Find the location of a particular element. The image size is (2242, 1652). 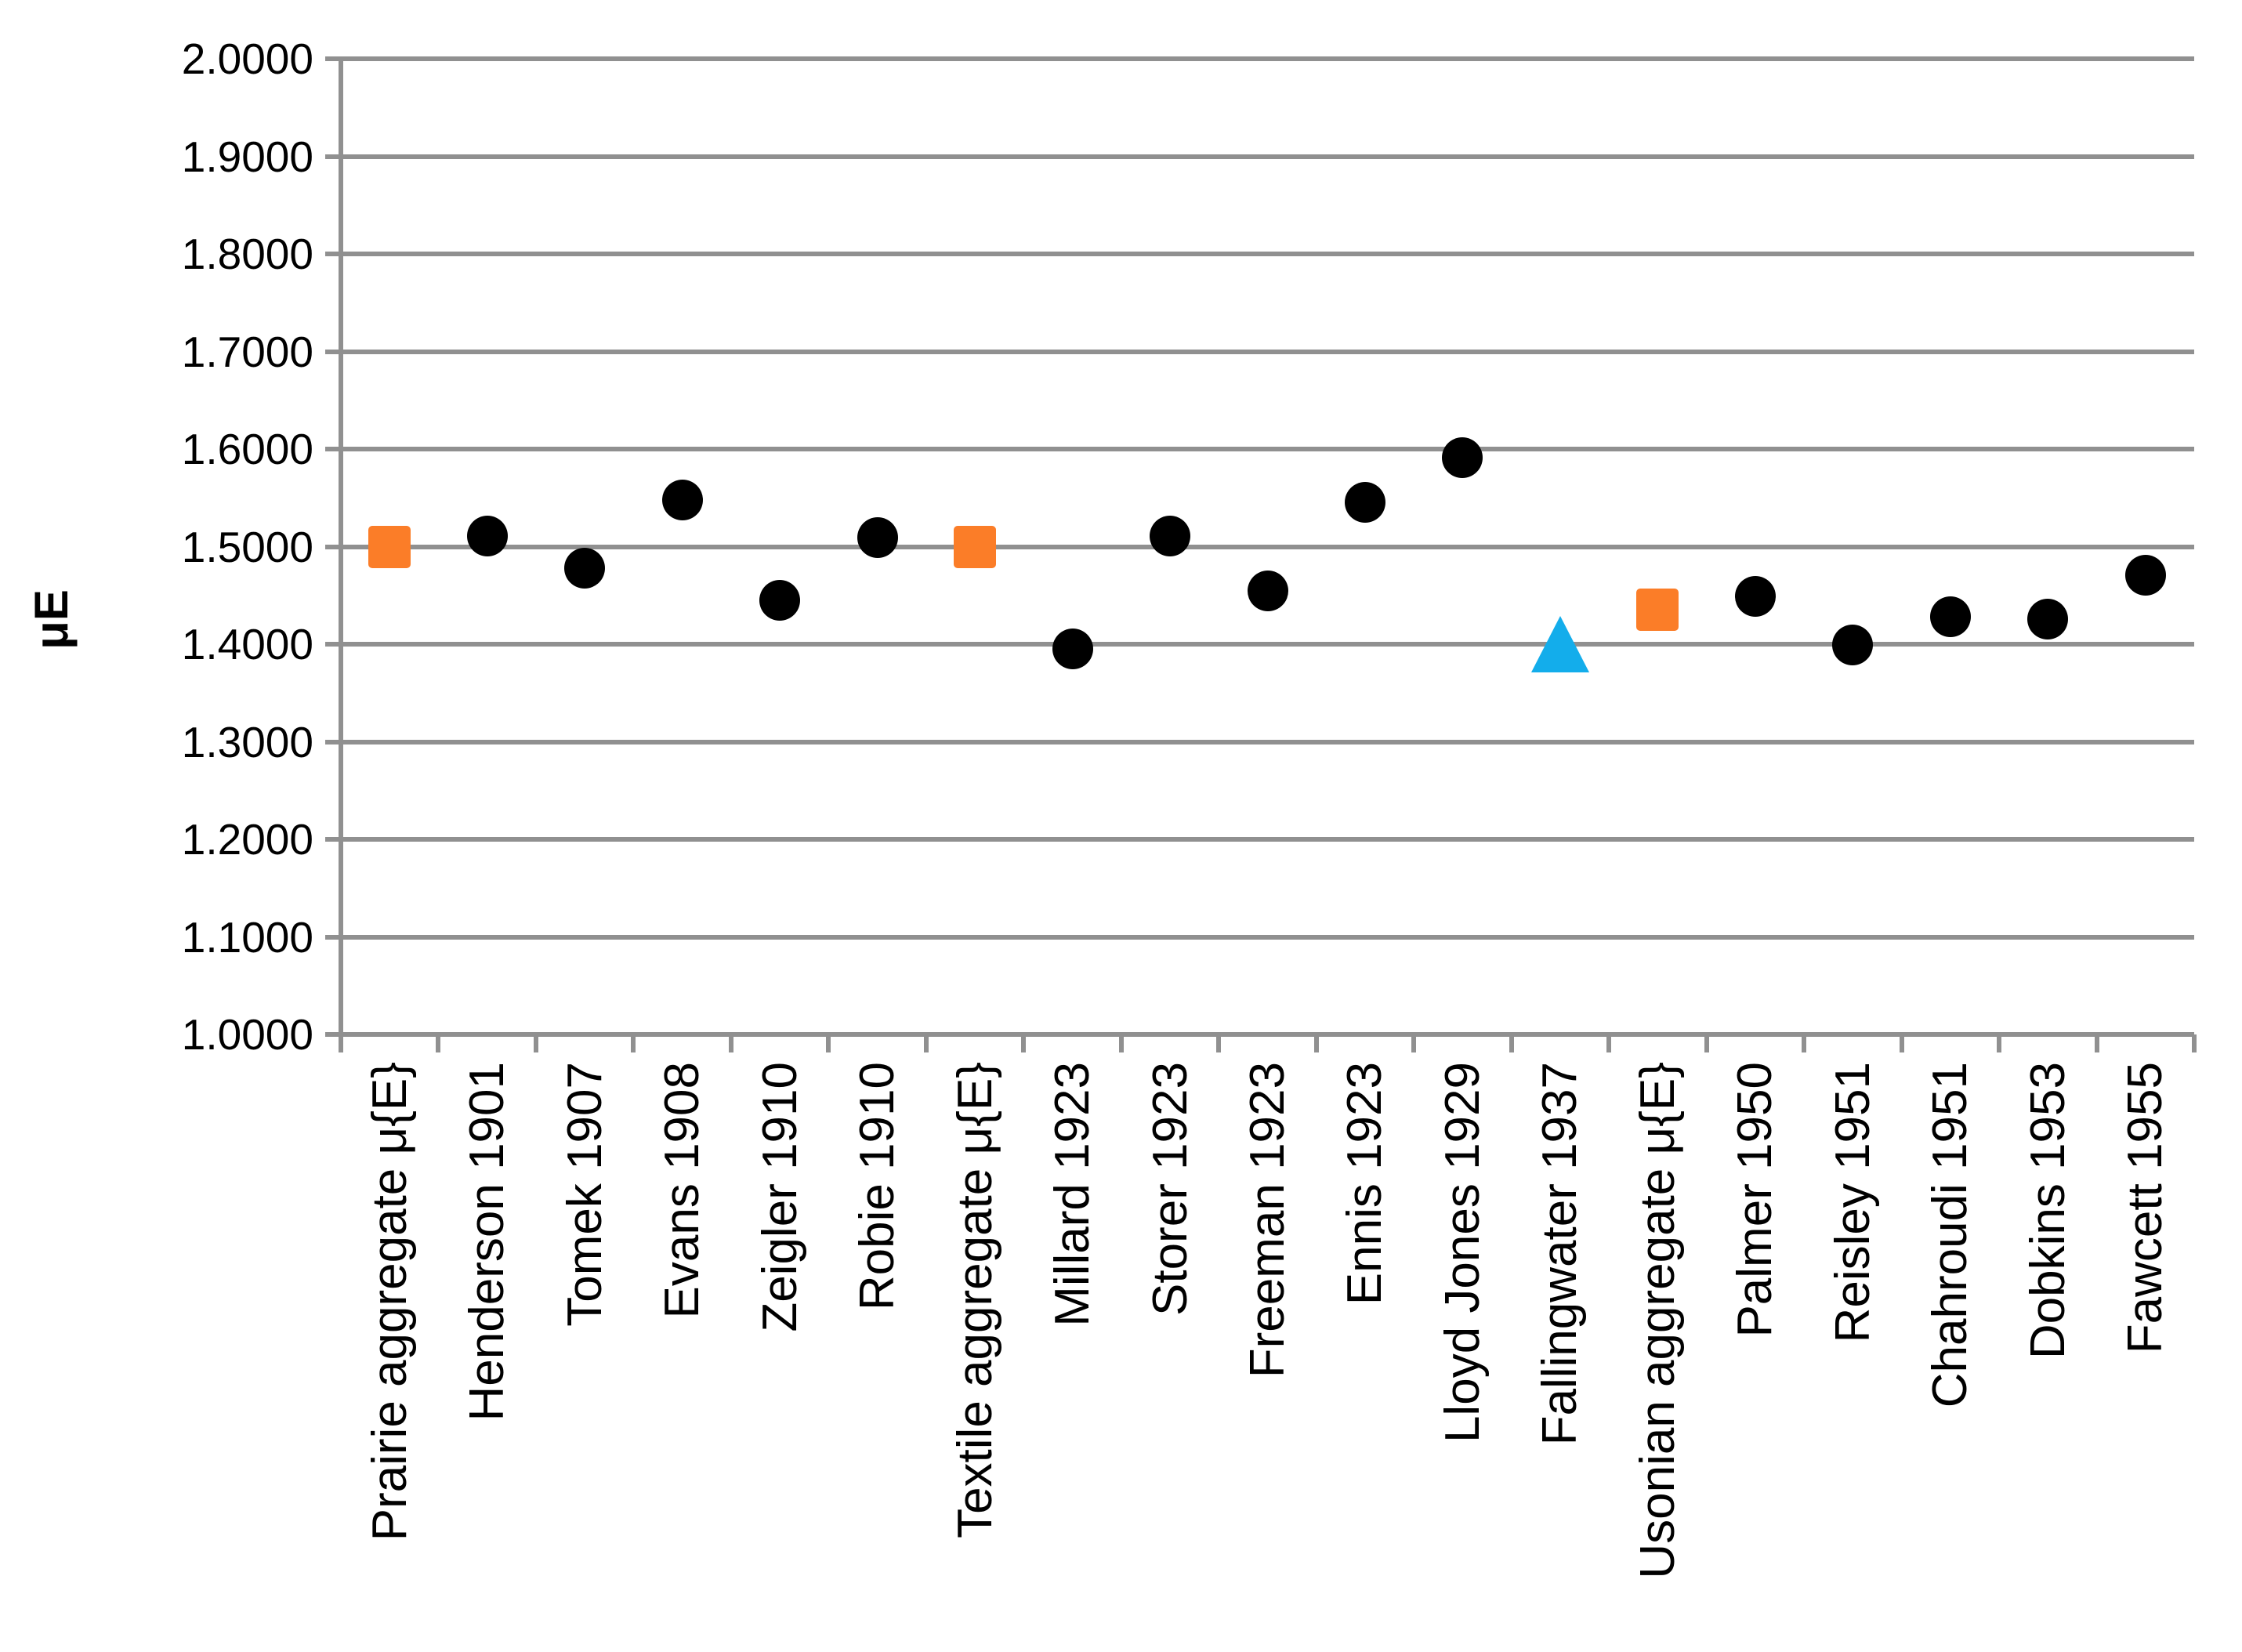

category-label: Storer 1923 is located at coordinates (1170, 1336).